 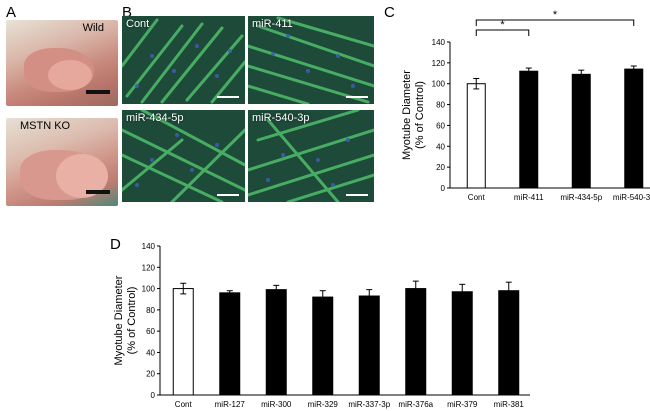 I want to click on chart-c-y-tick-label: 80, so click(x=440, y=105).